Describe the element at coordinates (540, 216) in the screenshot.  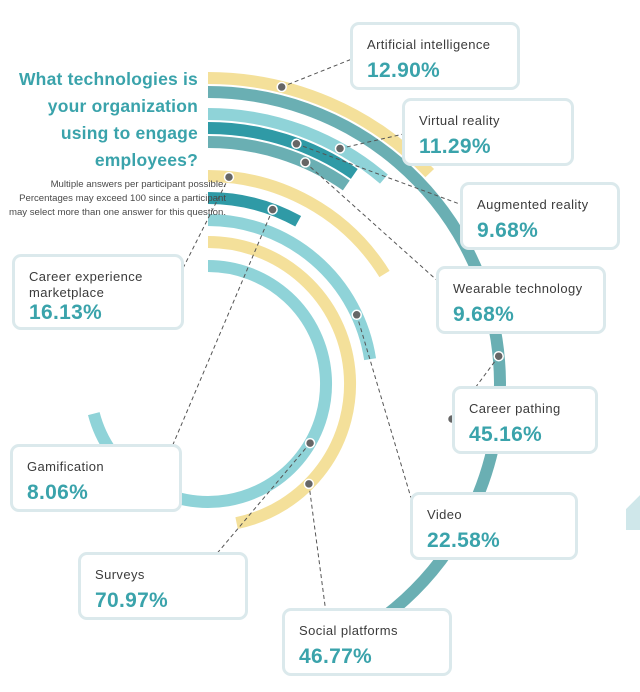
I see `label-card-augmented-reality: Augmented reality 9.68%` at that location.